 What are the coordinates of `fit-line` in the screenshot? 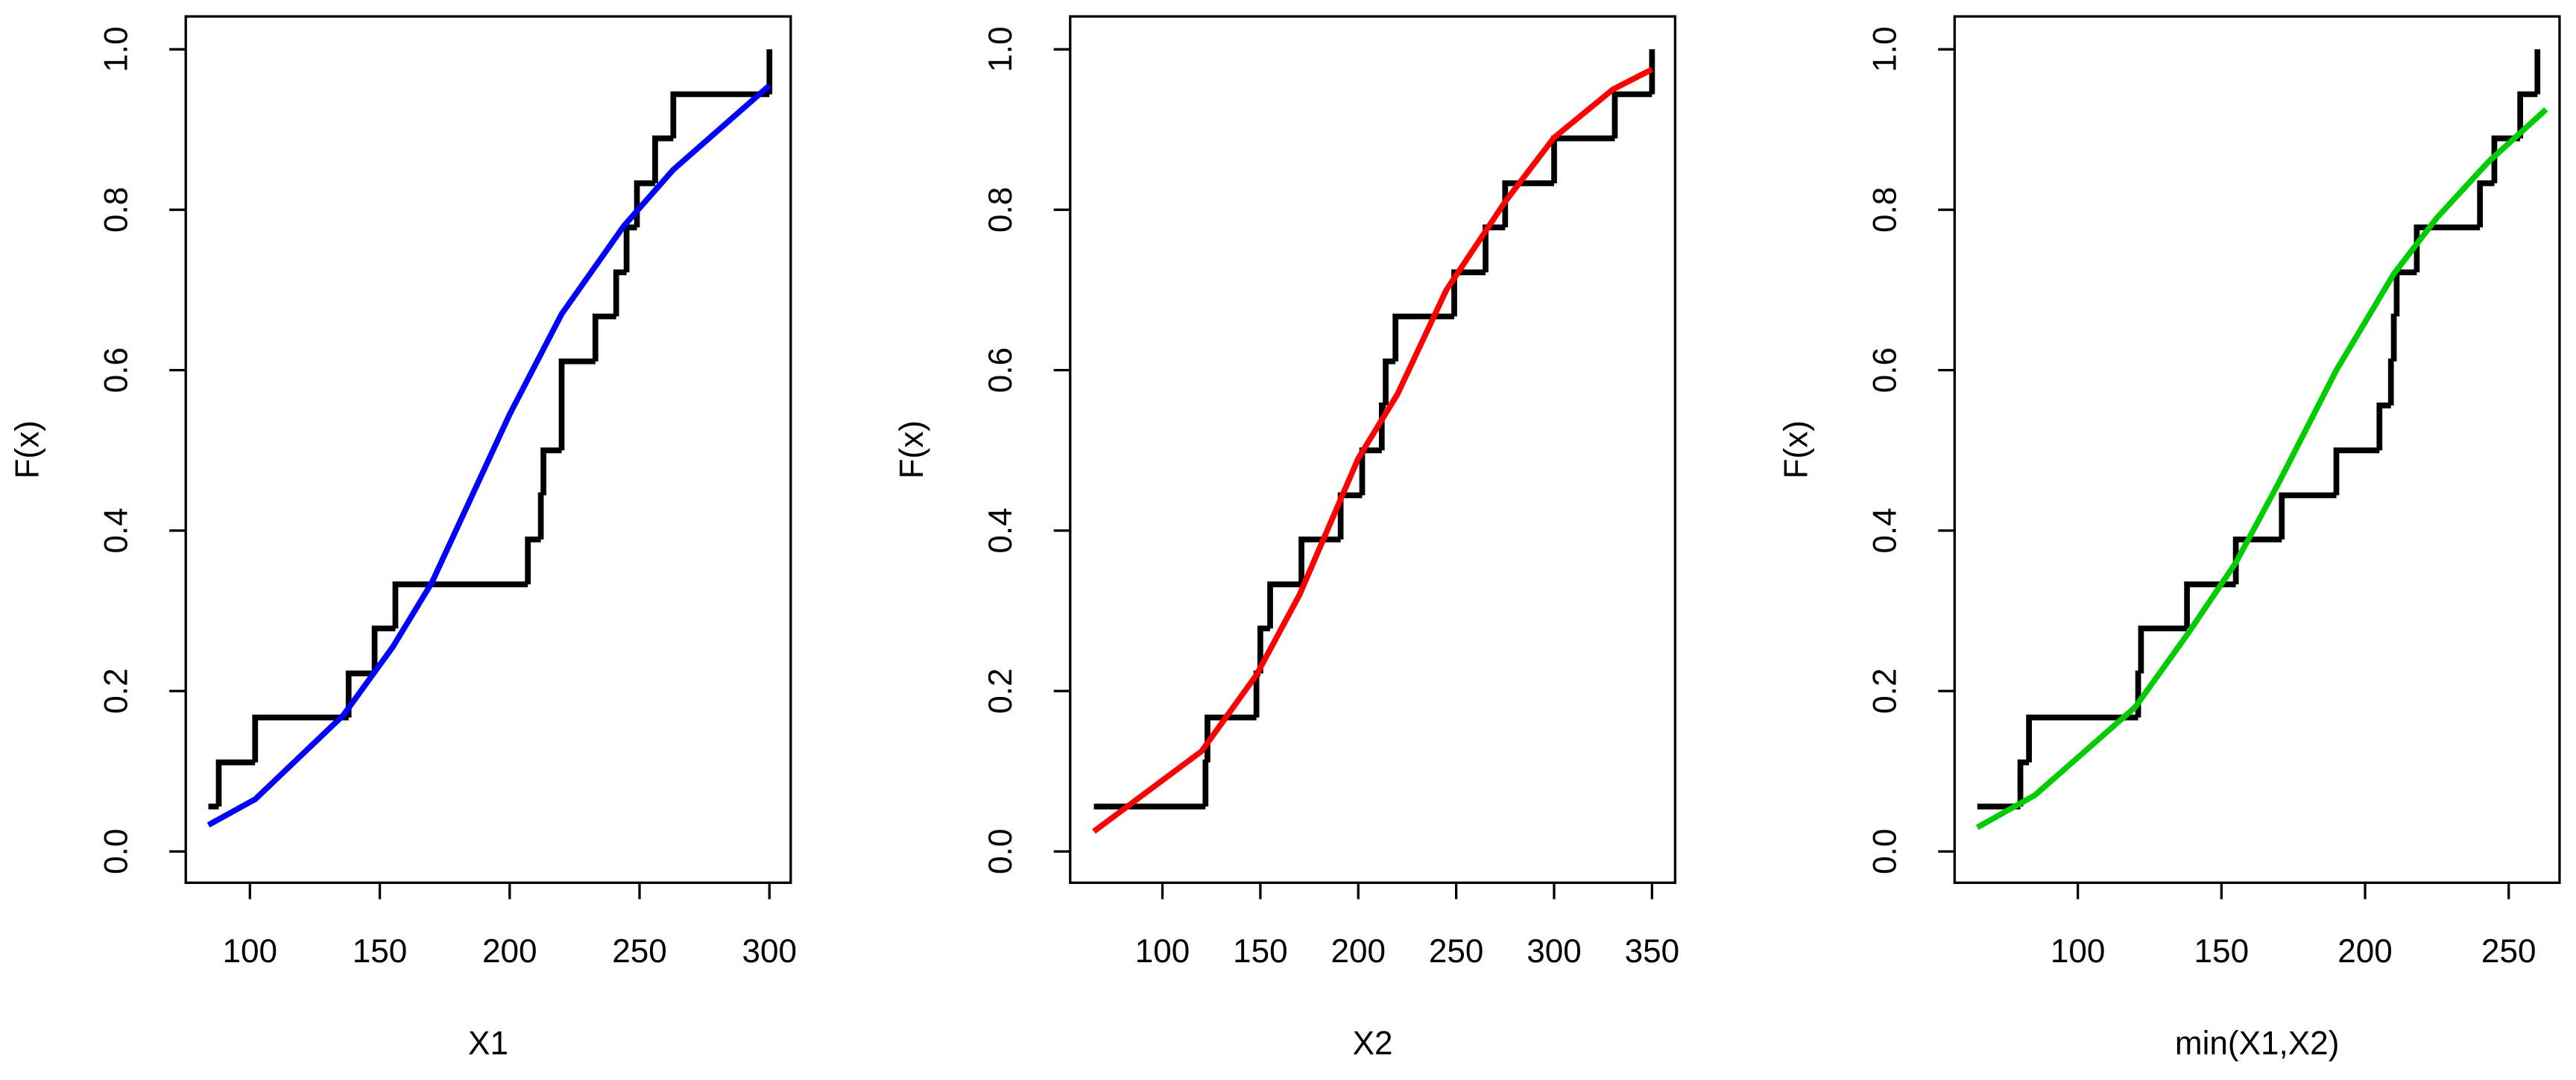 It's located at (2261, 468).